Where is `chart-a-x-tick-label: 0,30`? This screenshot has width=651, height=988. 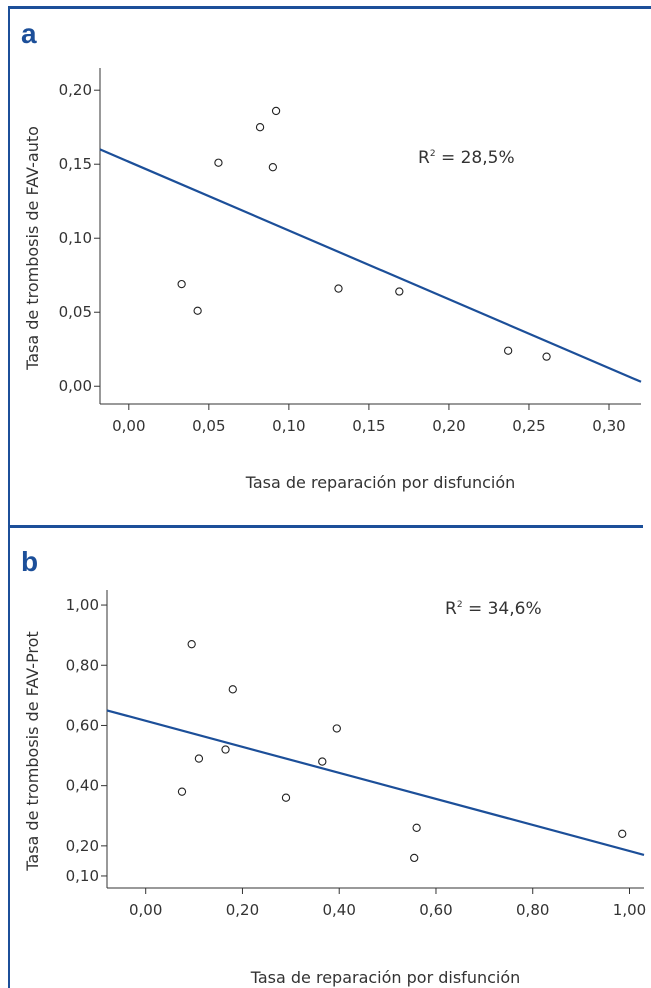
chart-a-x-tick-label: 0,30 is located at coordinates (608, 426).